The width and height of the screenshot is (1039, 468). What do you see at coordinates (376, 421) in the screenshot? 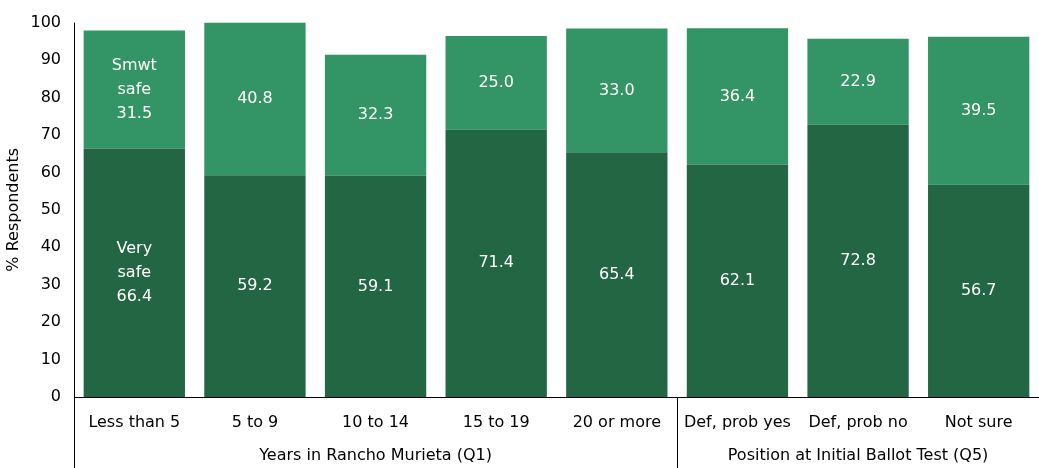
I see `x-tick-label: 10 to 14` at bounding box center [376, 421].